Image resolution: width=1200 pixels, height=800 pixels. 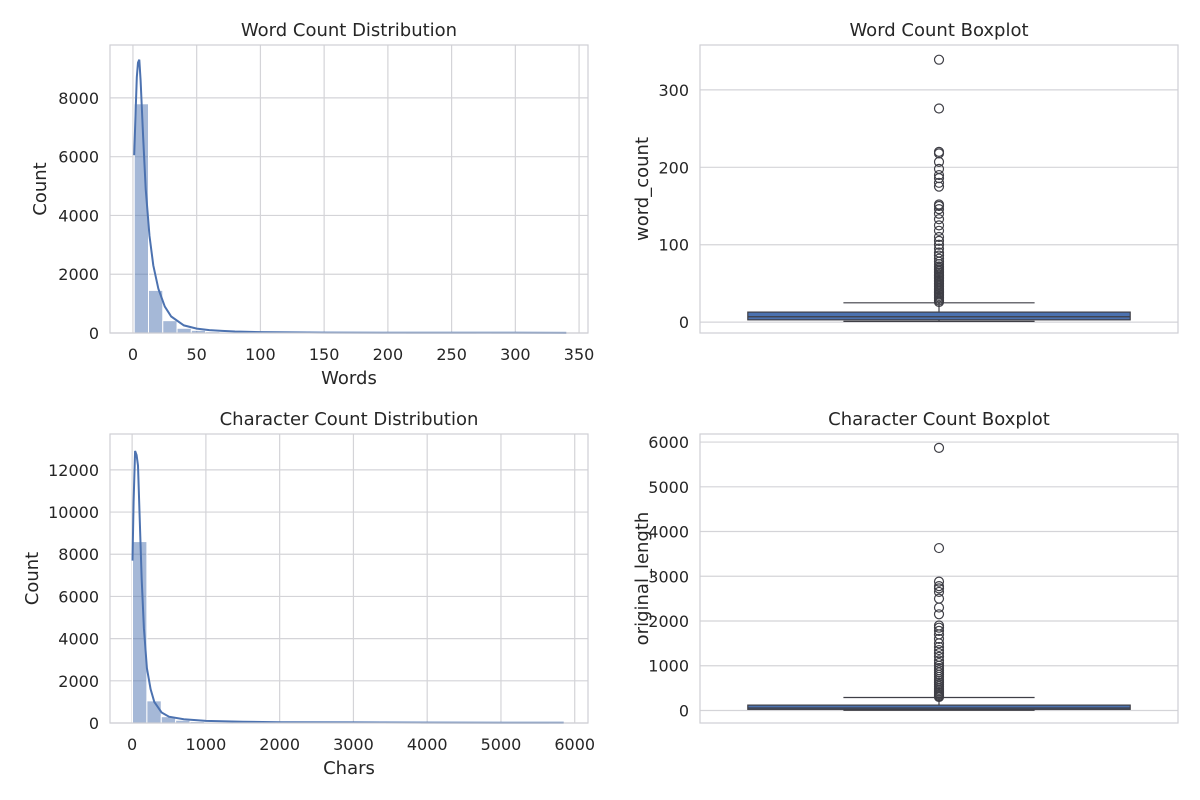 What do you see at coordinates (673, 245) in the screenshot?
I see `y-tick-label: 100` at bounding box center [673, 245].